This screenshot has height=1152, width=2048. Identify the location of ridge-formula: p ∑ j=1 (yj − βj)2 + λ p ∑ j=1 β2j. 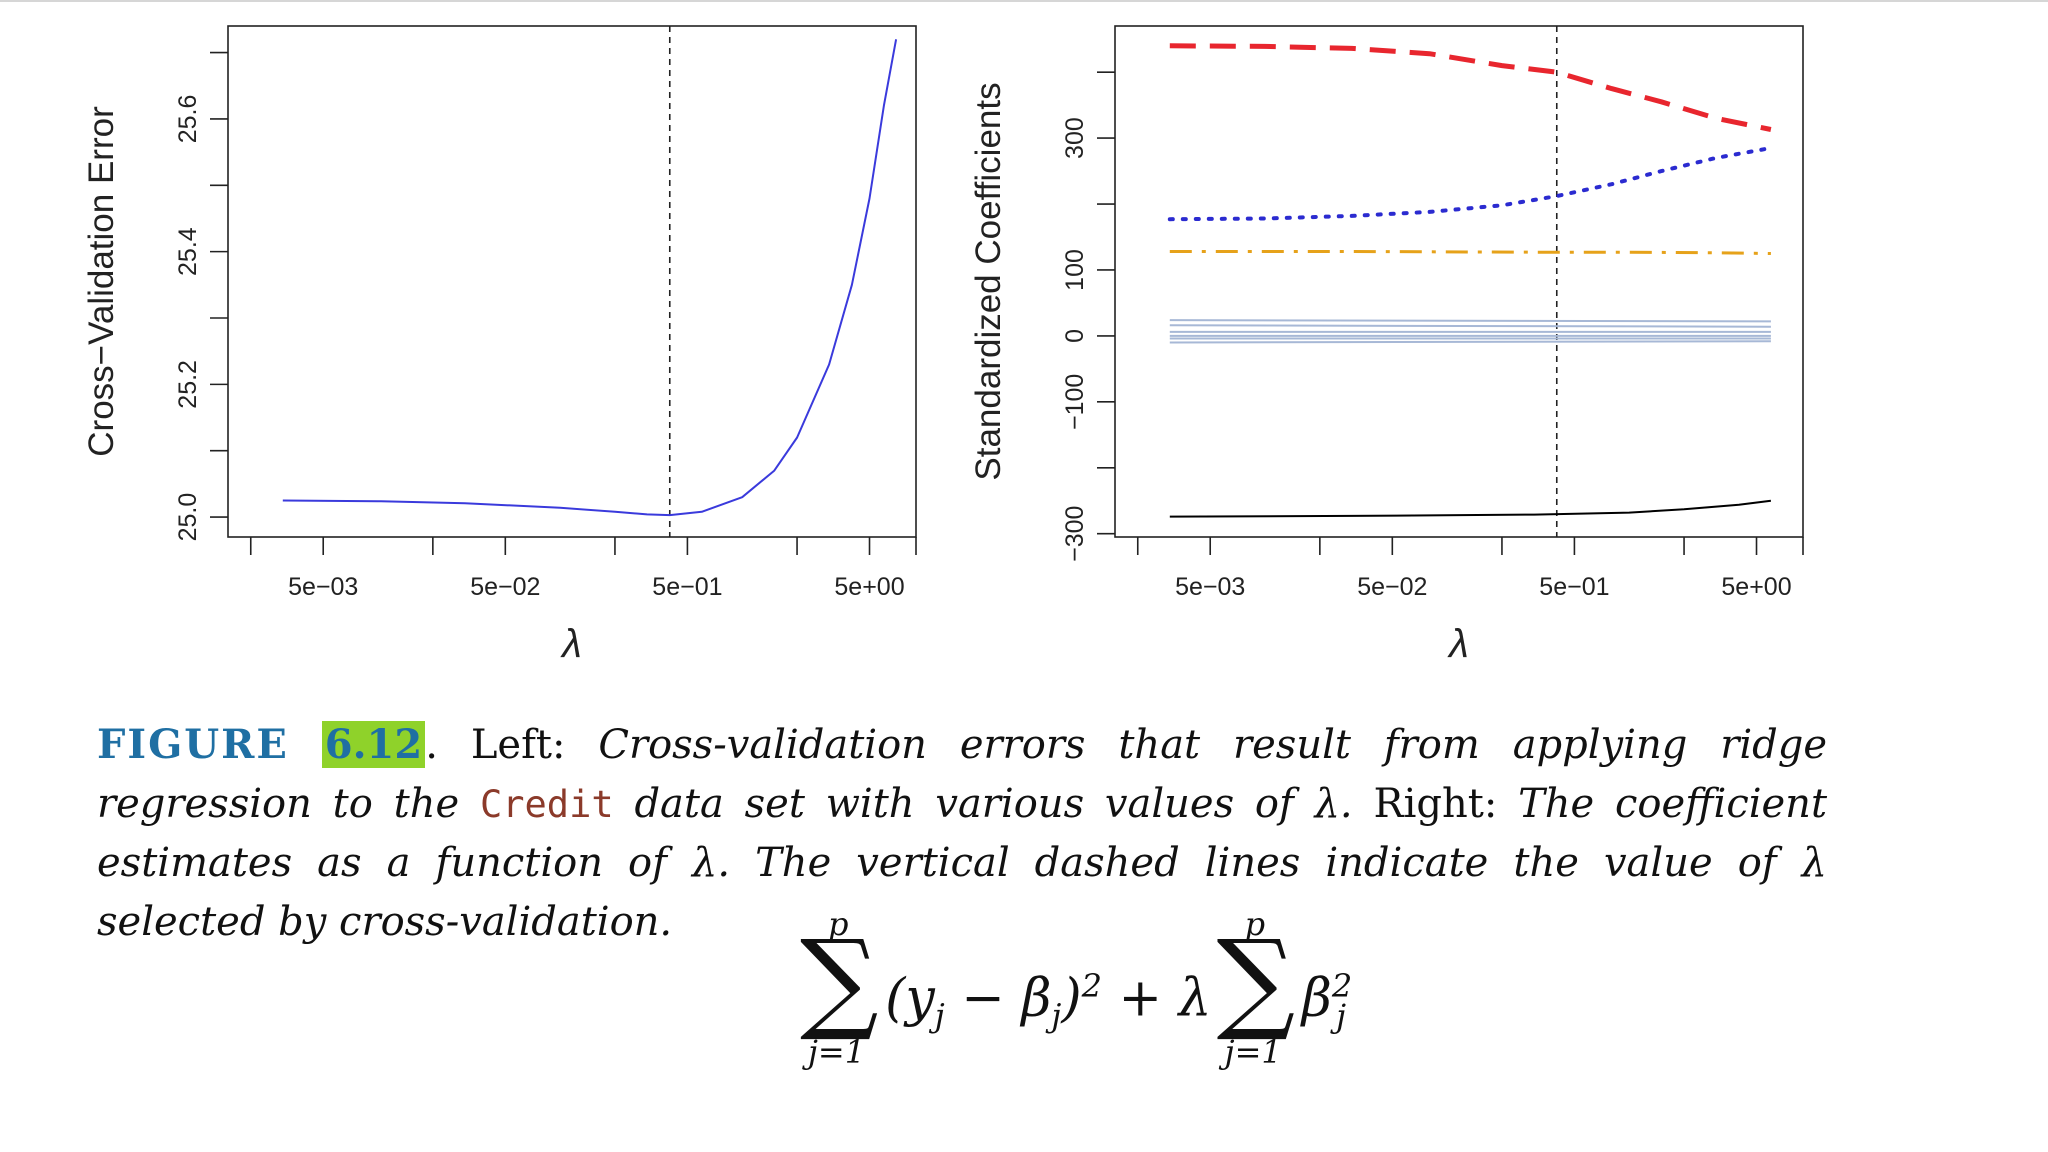
(1076, 995).